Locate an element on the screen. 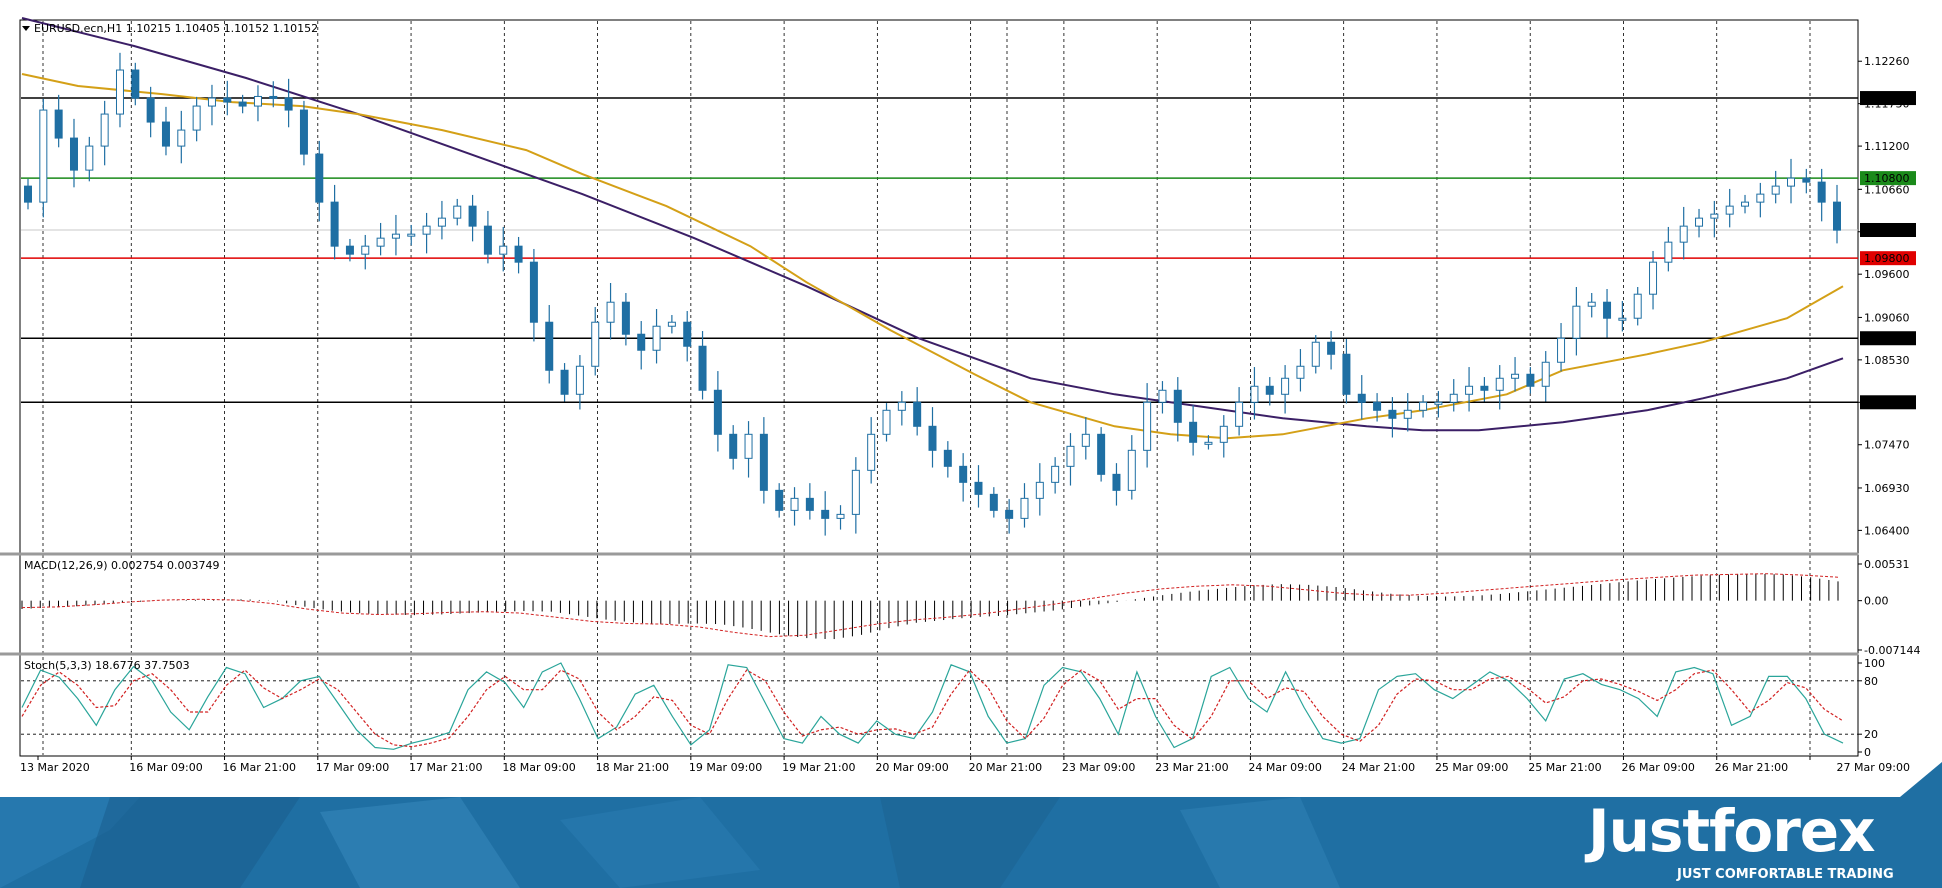 This screenshot has height=888, width=1942. price-tick-label: 1.09060 is located at coordinates (1887, 317).